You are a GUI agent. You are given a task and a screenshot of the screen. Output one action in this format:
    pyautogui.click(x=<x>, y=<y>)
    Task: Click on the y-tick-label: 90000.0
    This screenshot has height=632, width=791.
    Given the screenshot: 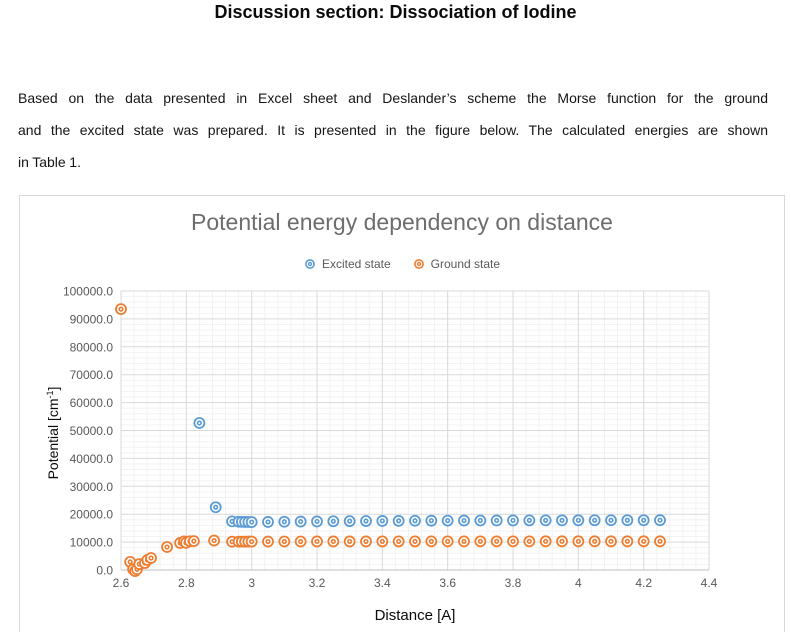 What is the action you would take?
    pyautogui.click(x=92, y=319)
    